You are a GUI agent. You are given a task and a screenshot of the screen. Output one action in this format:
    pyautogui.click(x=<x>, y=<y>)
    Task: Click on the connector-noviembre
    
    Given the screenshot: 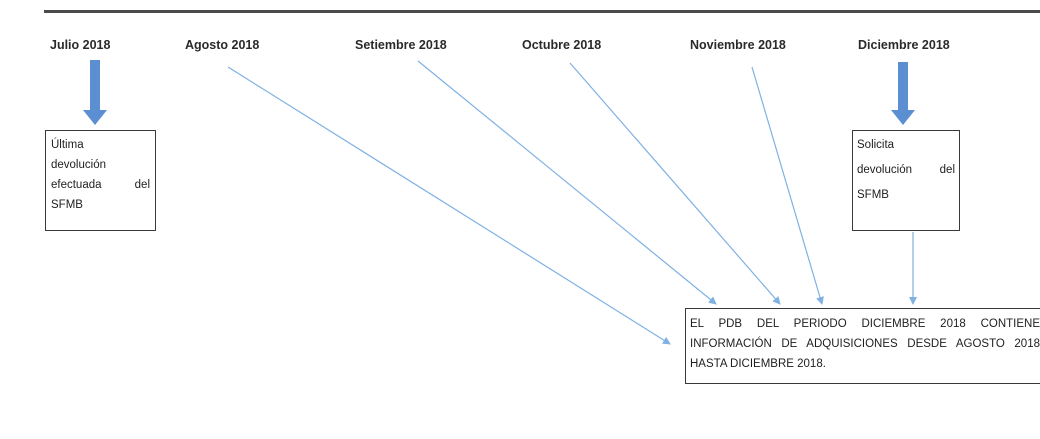 What is the action you would take?
    pyautogui.click(x=787, y=185)
    